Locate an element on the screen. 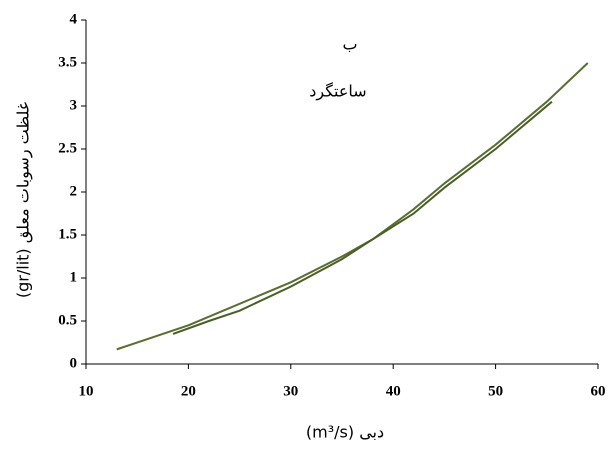 This screenshot has height=451, width=612. x-tick-label: 30 is located at coordinates (290, 391).